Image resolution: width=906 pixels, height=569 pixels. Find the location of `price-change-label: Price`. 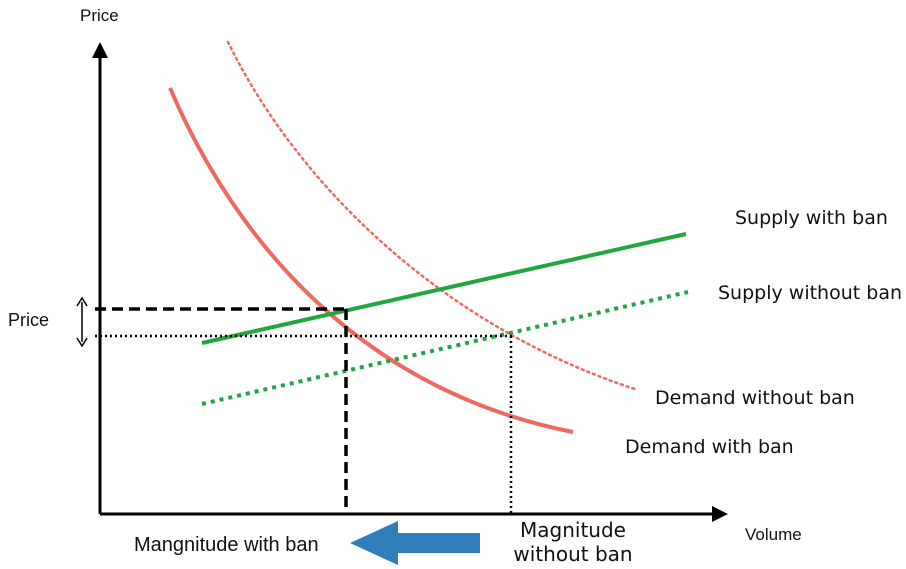

price-change-label: Price is located at coordinates (29, 320).